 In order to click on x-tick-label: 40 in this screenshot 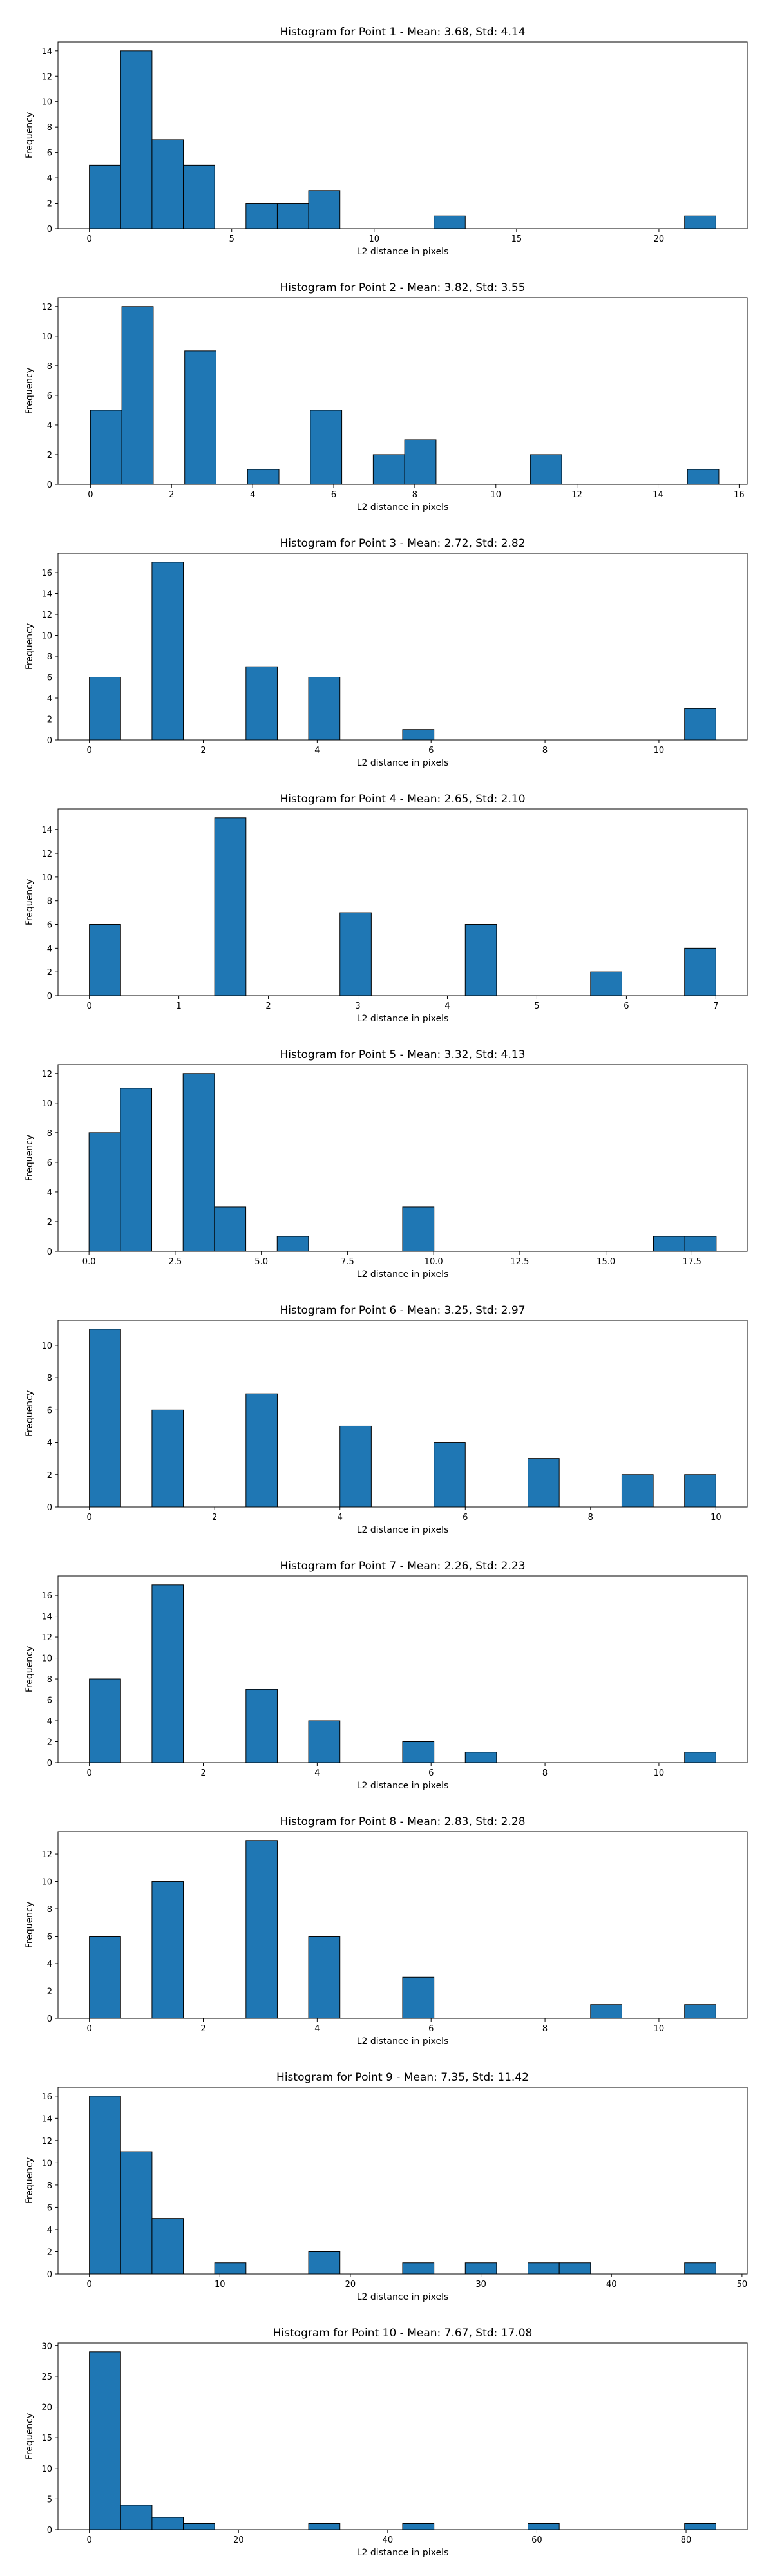, I will do `click(611, 2284)`.